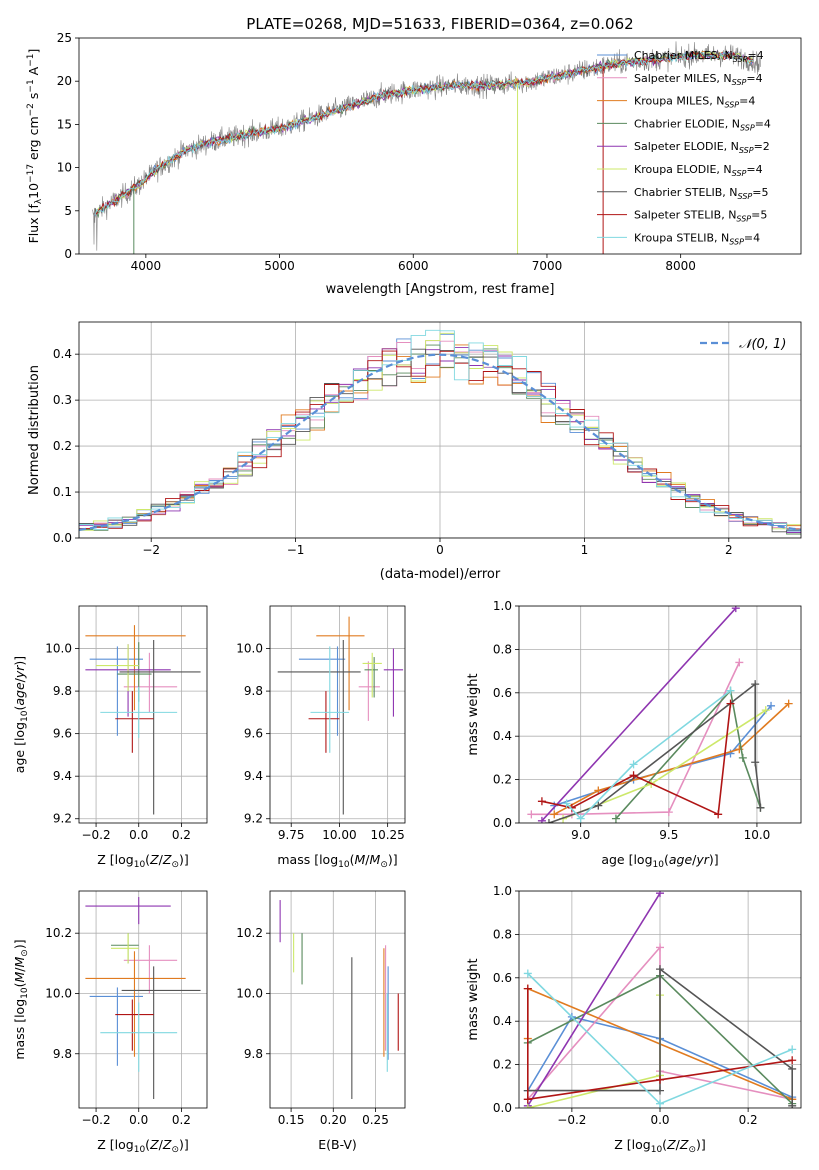 Image resolution: width=819 pixels, height=1170 pixels. What do you see at coordinates (502, 891) in the screenshot?
I see `y-tick-label: 1.0` at bounding box center [502, 891].